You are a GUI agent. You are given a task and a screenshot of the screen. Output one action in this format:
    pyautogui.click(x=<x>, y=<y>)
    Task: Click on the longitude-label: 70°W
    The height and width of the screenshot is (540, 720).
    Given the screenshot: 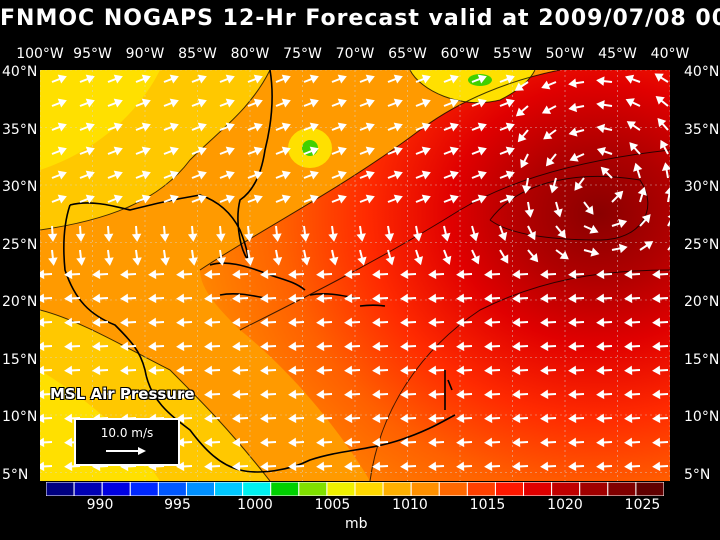 What is the action you would take?
    pyautogui.click(x=355, y=54)
    